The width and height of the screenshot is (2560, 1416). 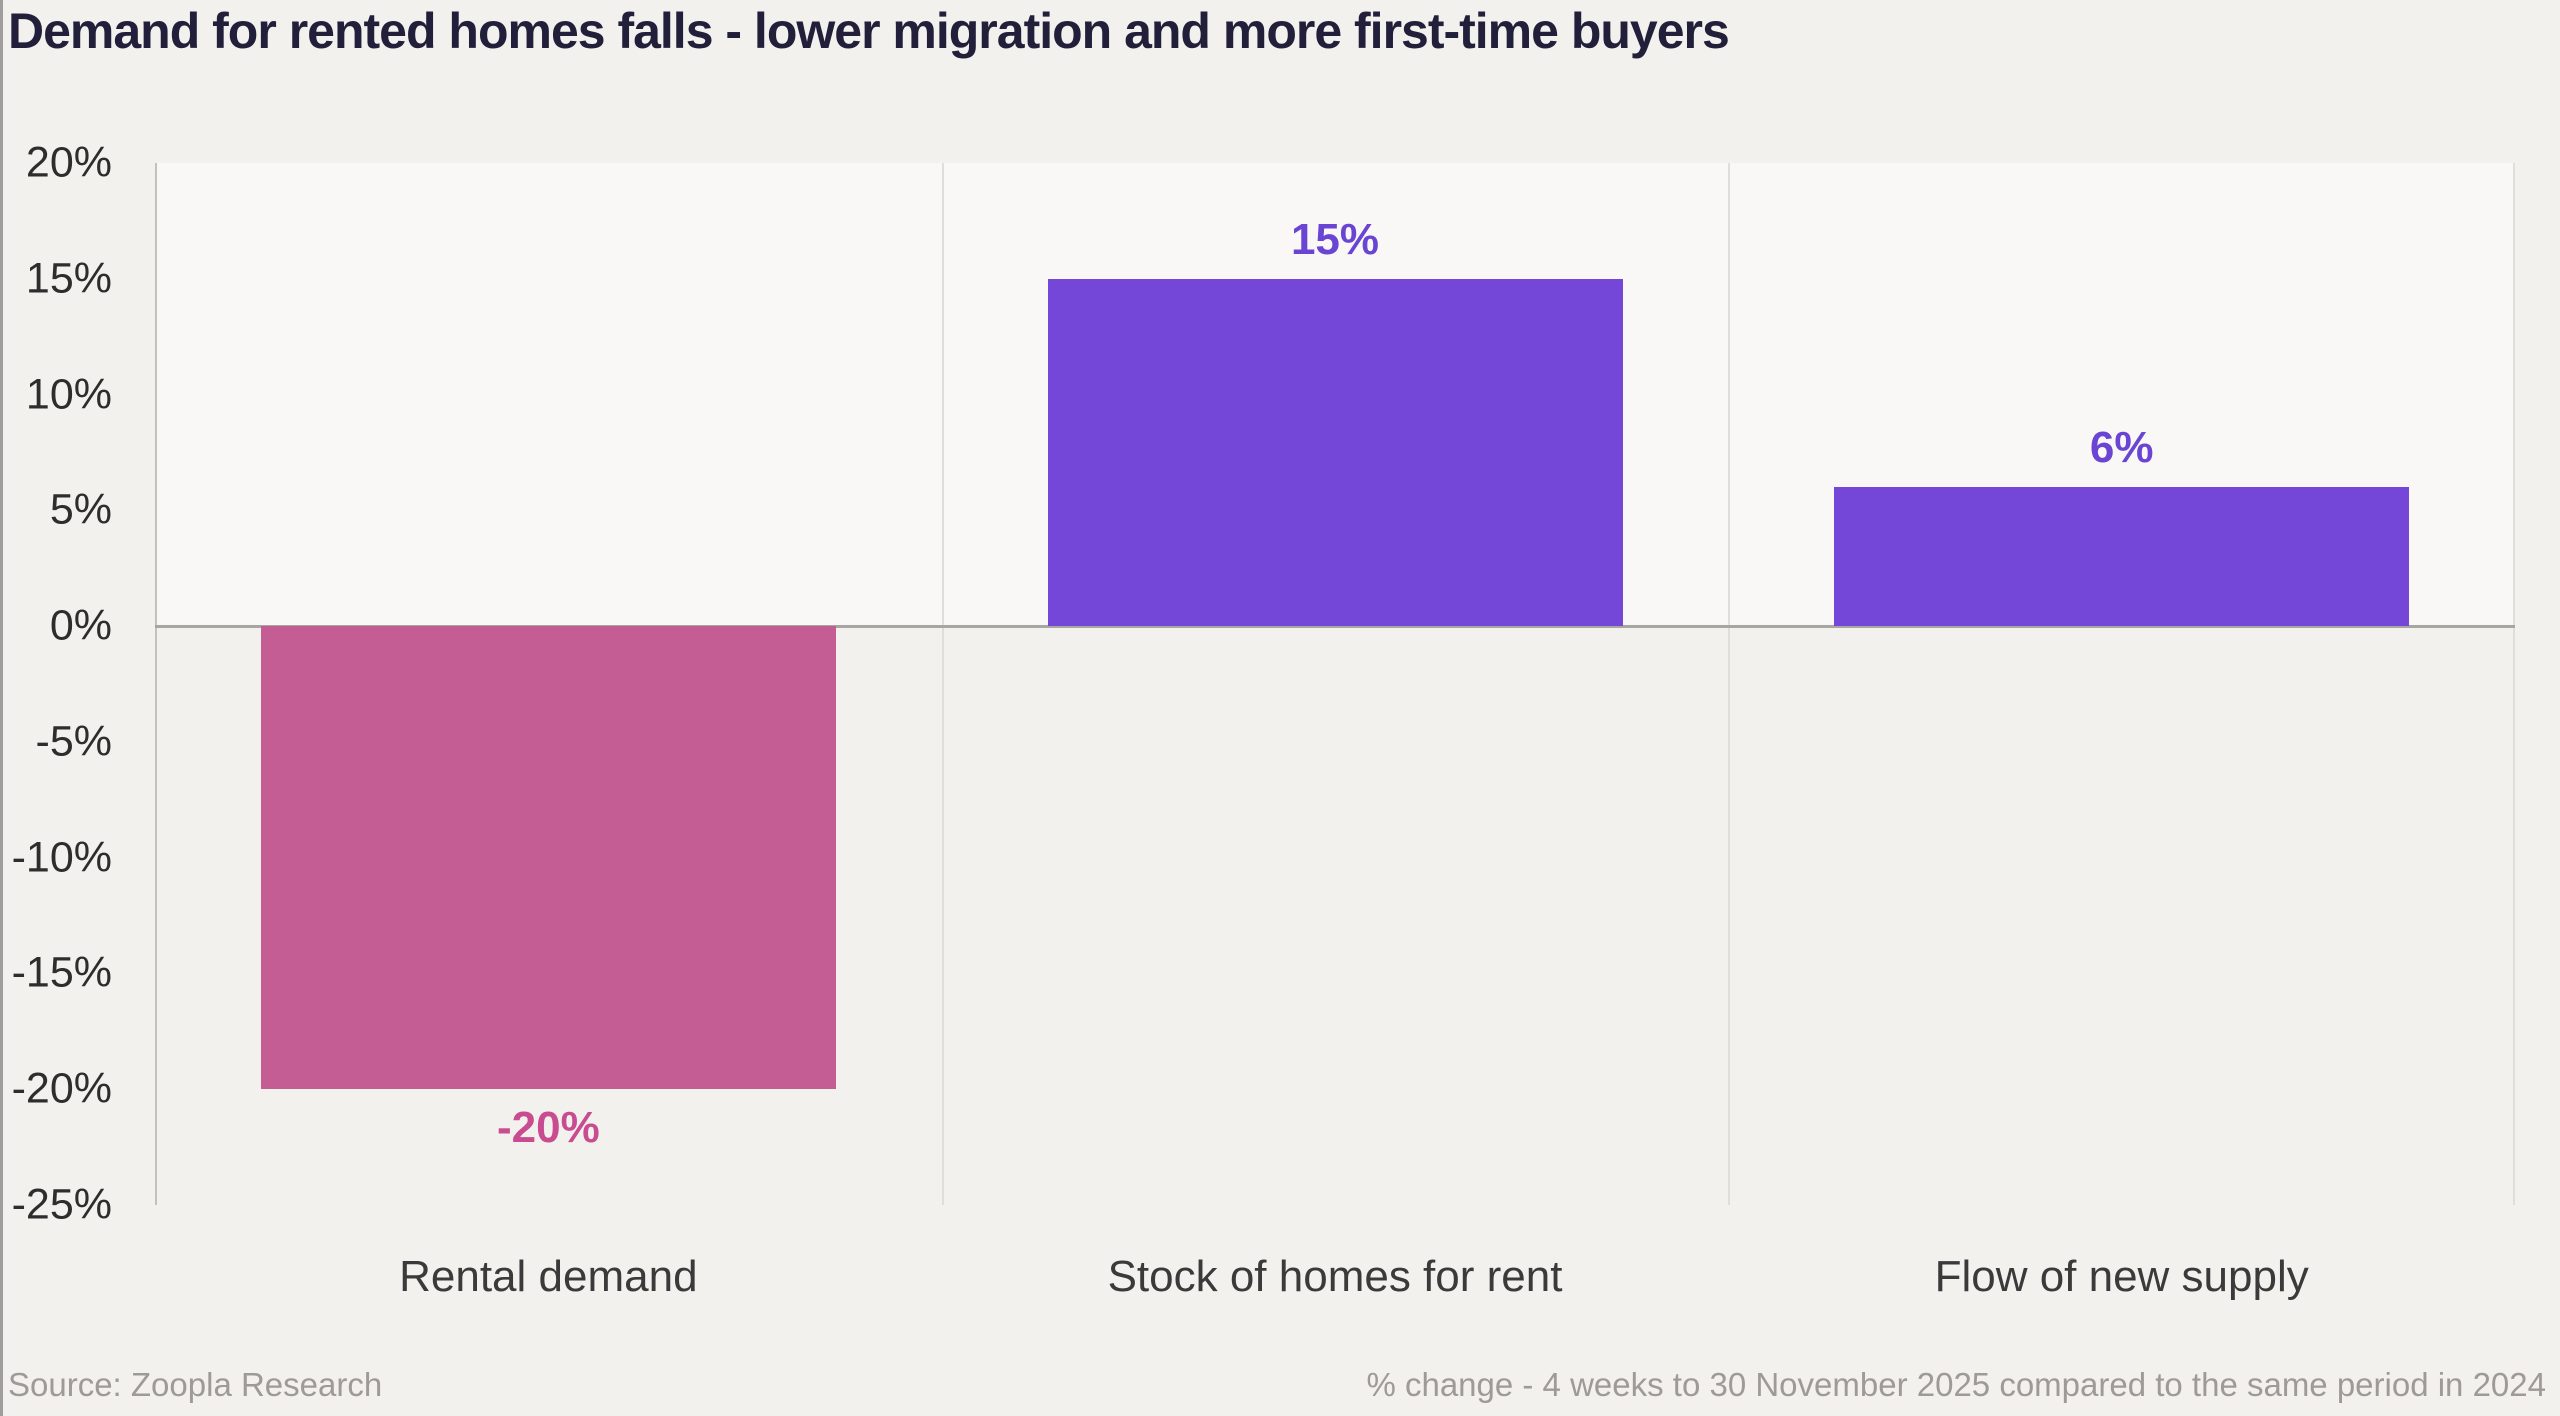 What do you see at coordinates (1335, 1276) in the screenshot?
I see `category-label: Stock of homes for rent` at bounding box center [1335, 1276].